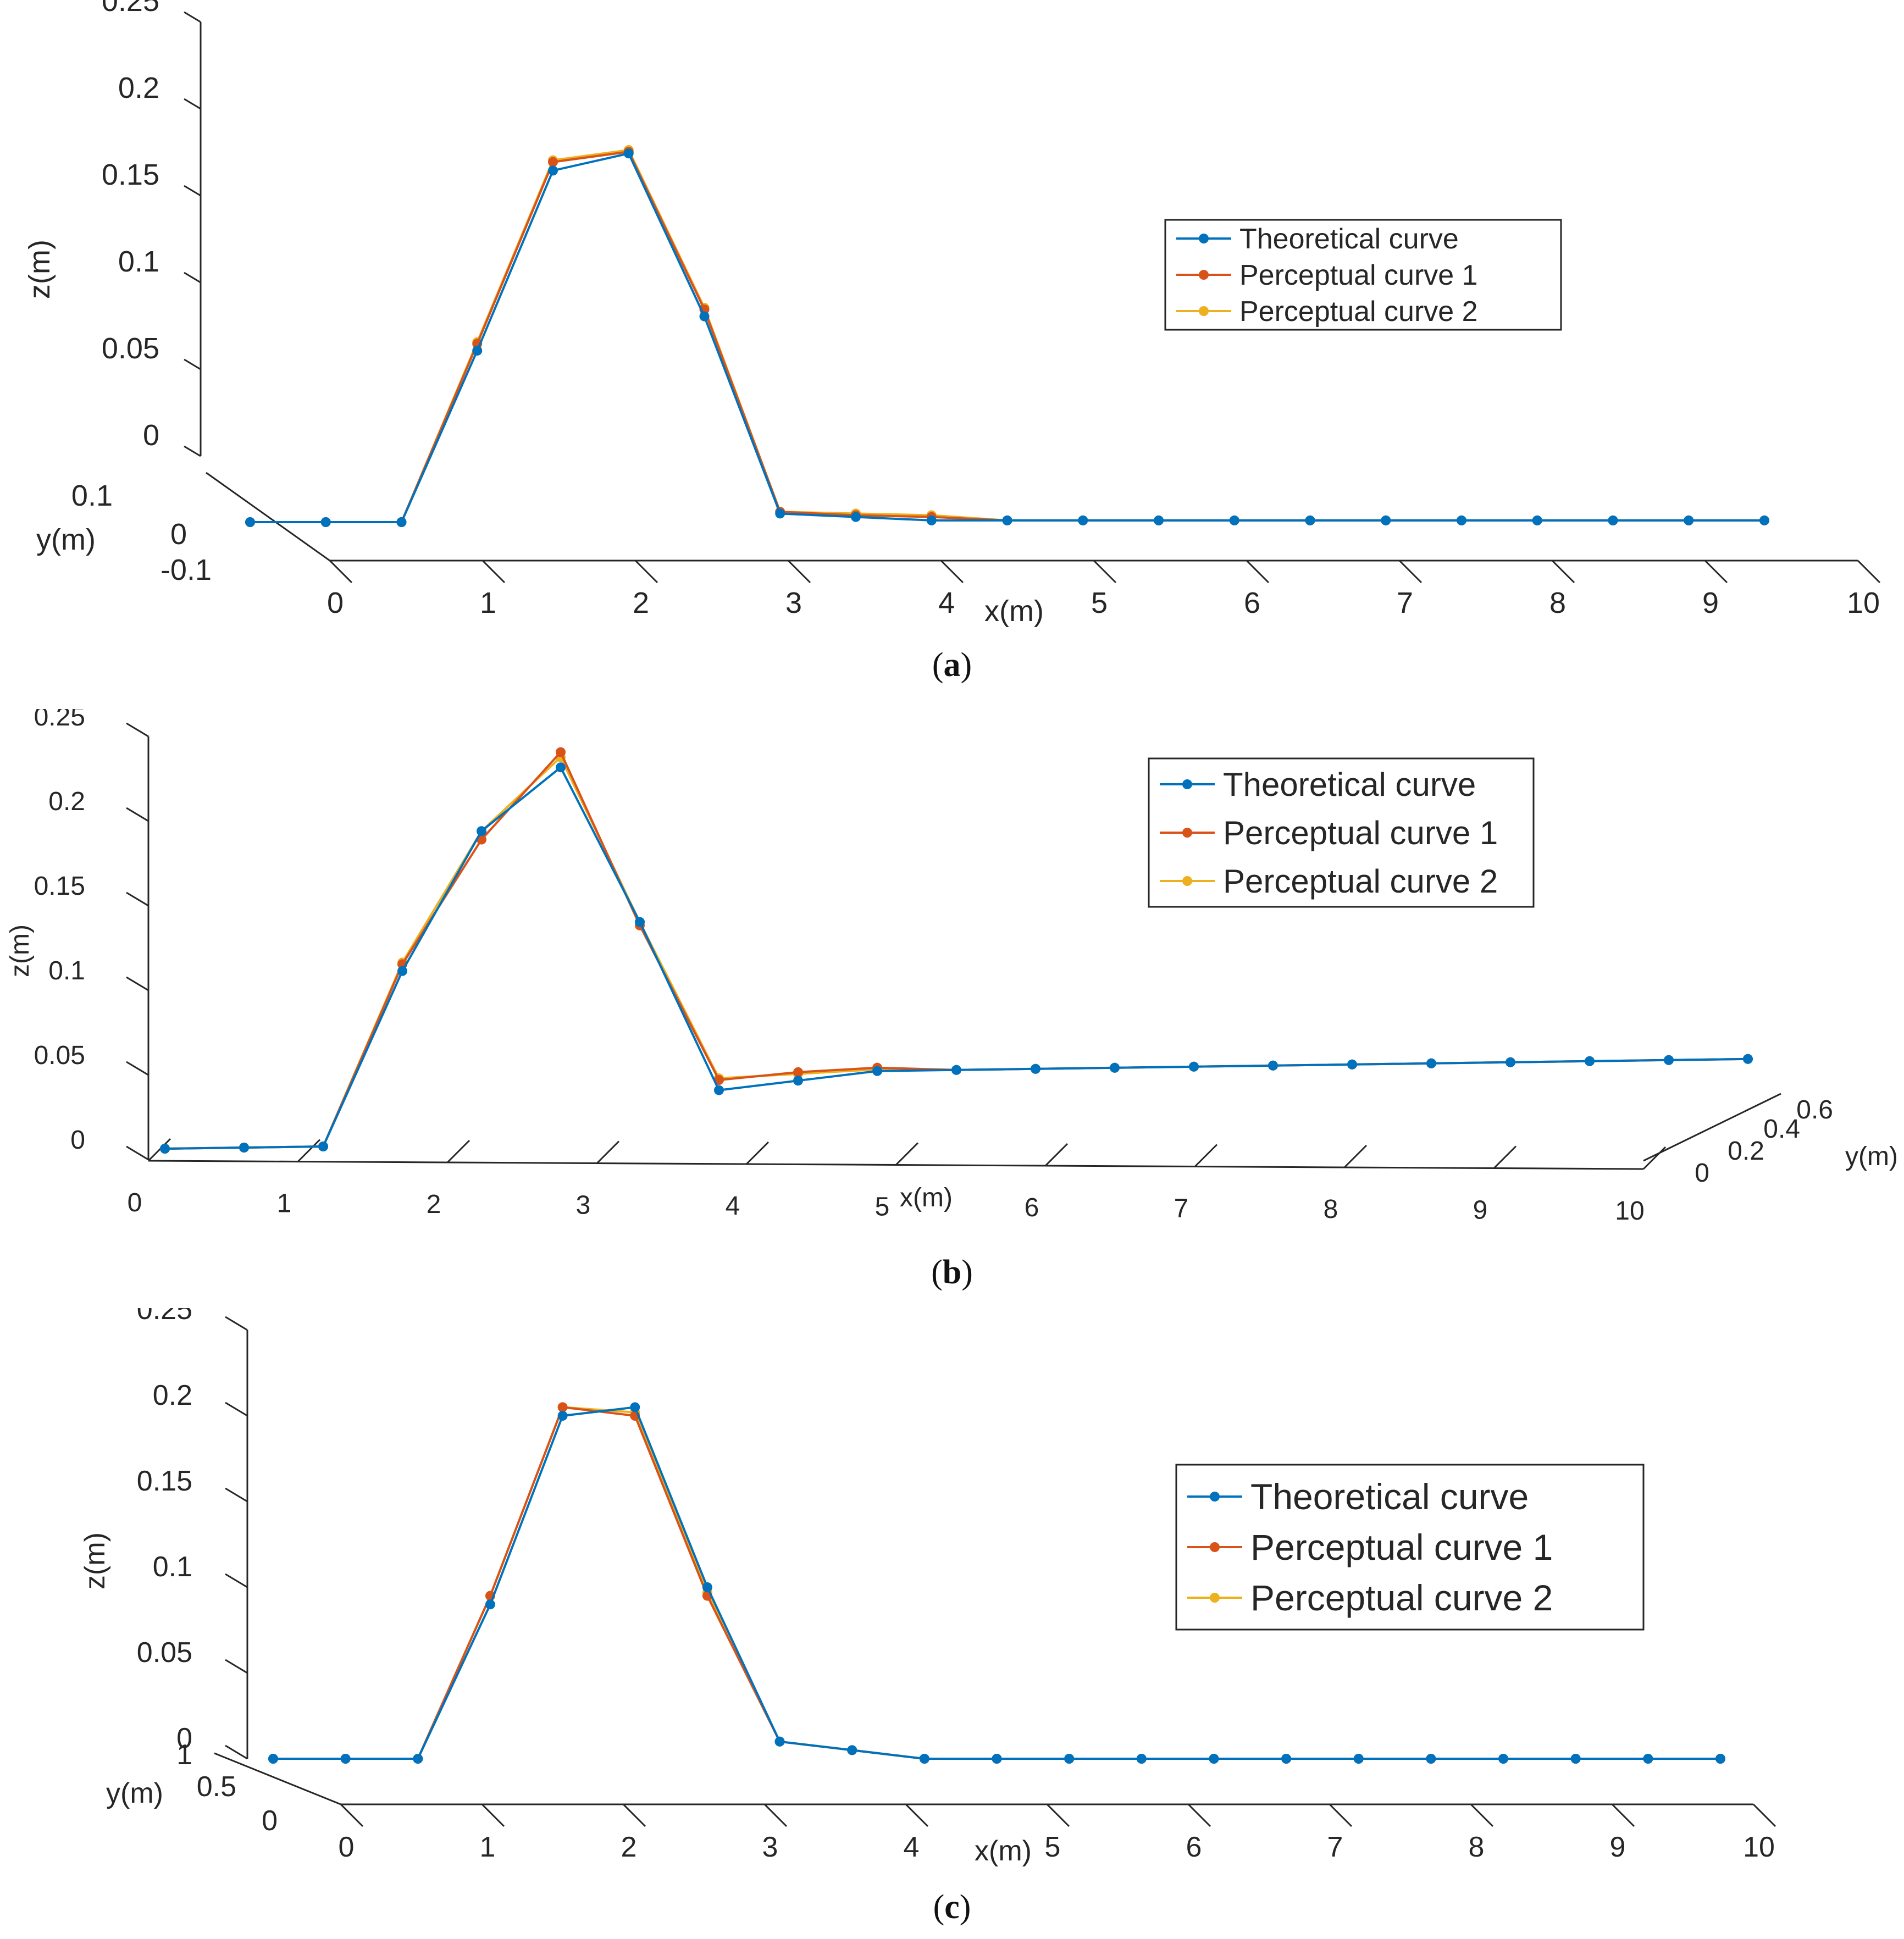  I want to click on x-axis-label: x(m), so click(1003, 1851).